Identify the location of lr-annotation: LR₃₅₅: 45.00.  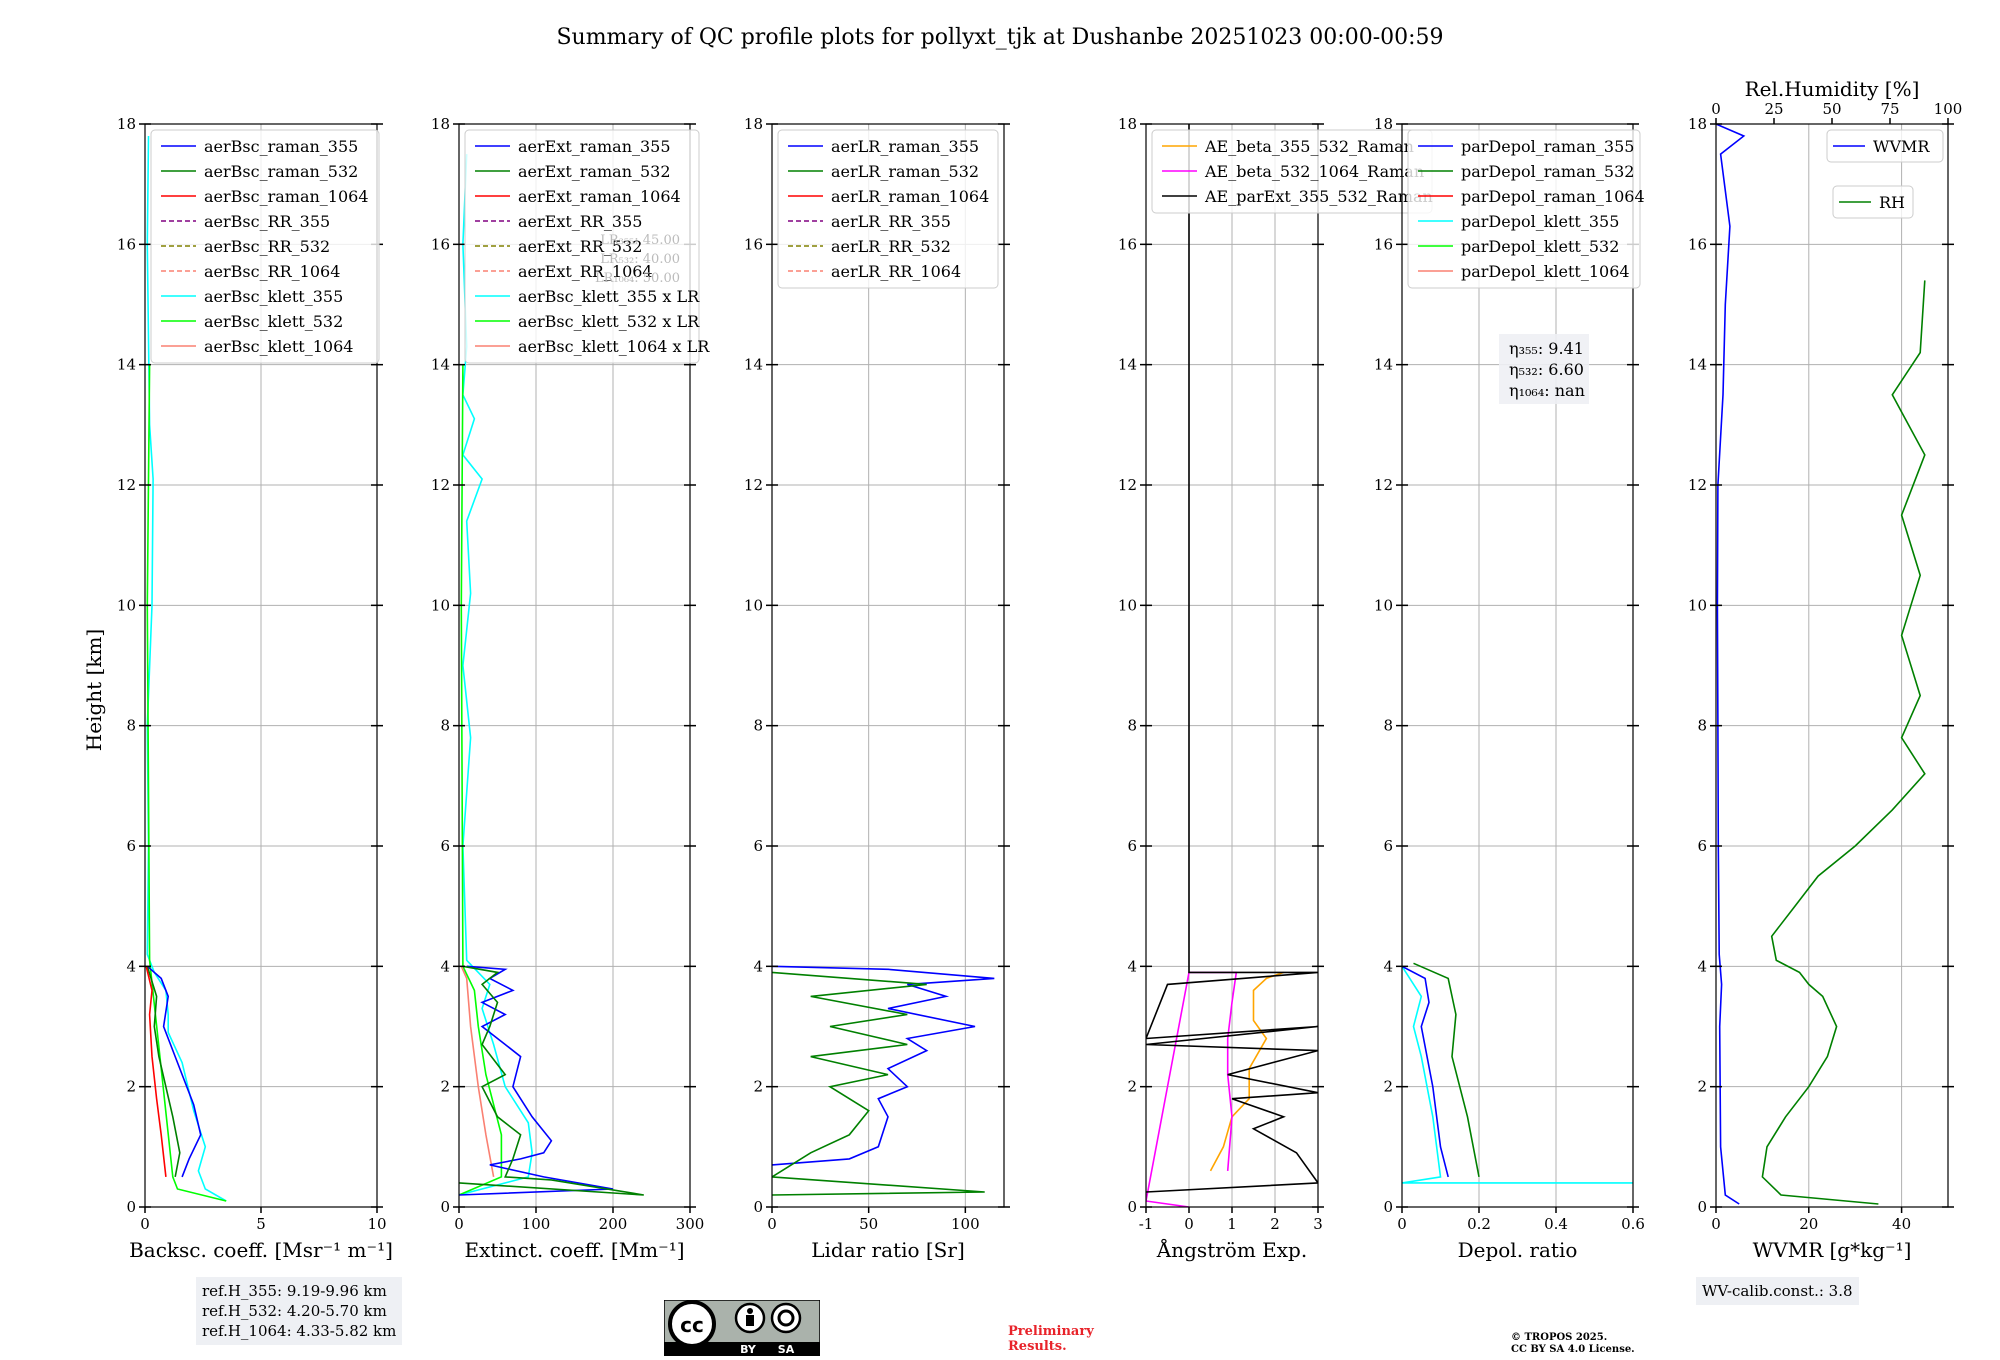
(640, 240).